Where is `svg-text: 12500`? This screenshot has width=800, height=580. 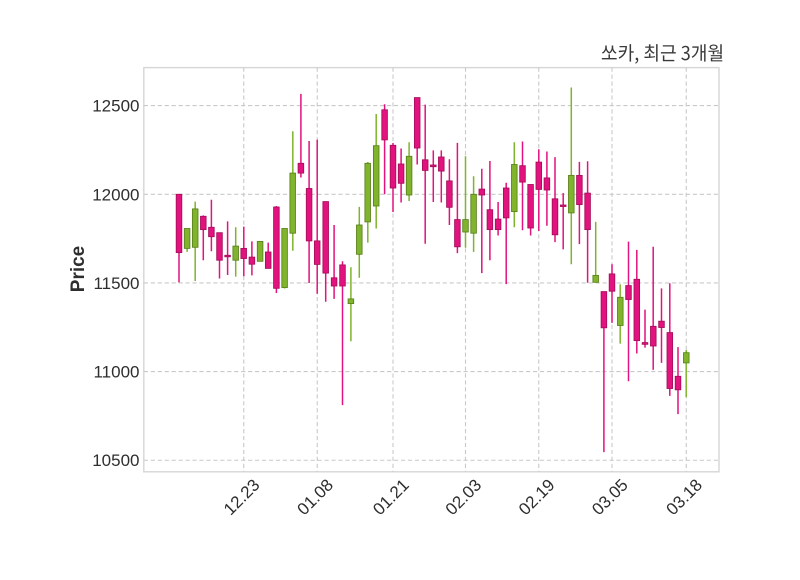
svg-text: 12500 is located at coordinates (115, 106).